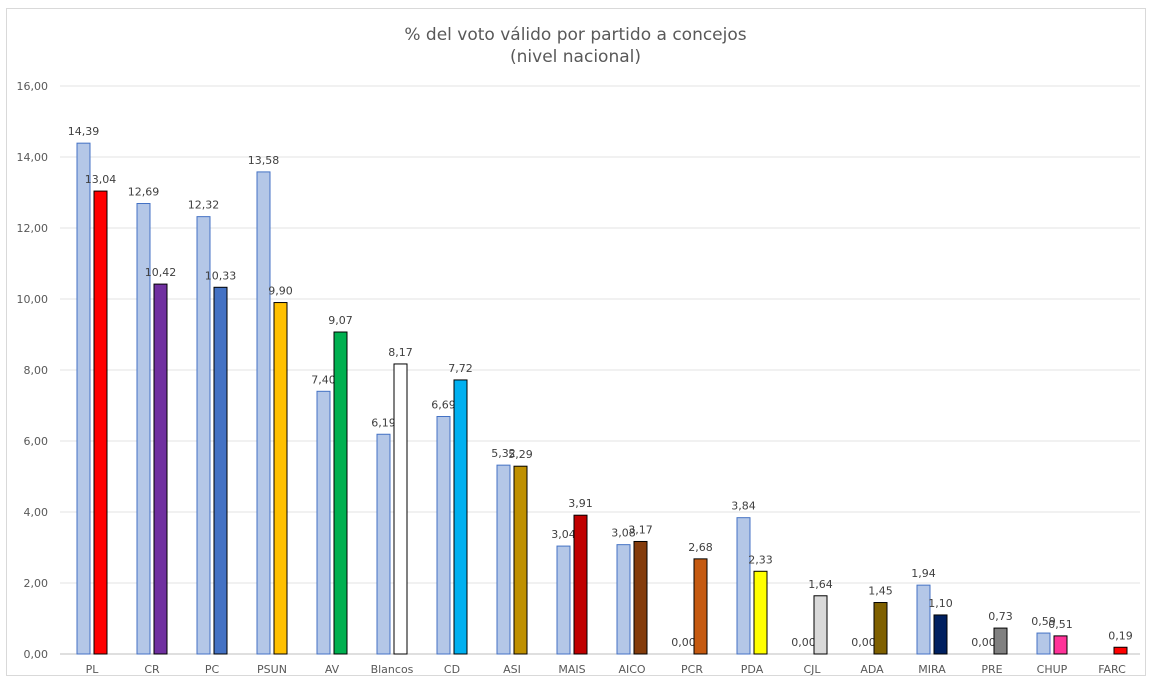 This screenshot has height=679, width=1151. What do you see at coordinates (400, 352) in the screenshot?
I see `data-label-series-2: 8,17` at bounding box center [400, 352].